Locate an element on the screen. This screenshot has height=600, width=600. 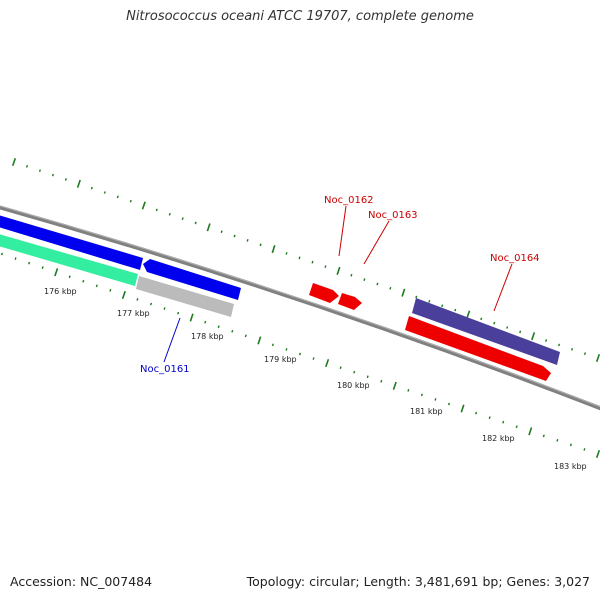
scale-label: 183 kbp is located at coordinates (570, 466).